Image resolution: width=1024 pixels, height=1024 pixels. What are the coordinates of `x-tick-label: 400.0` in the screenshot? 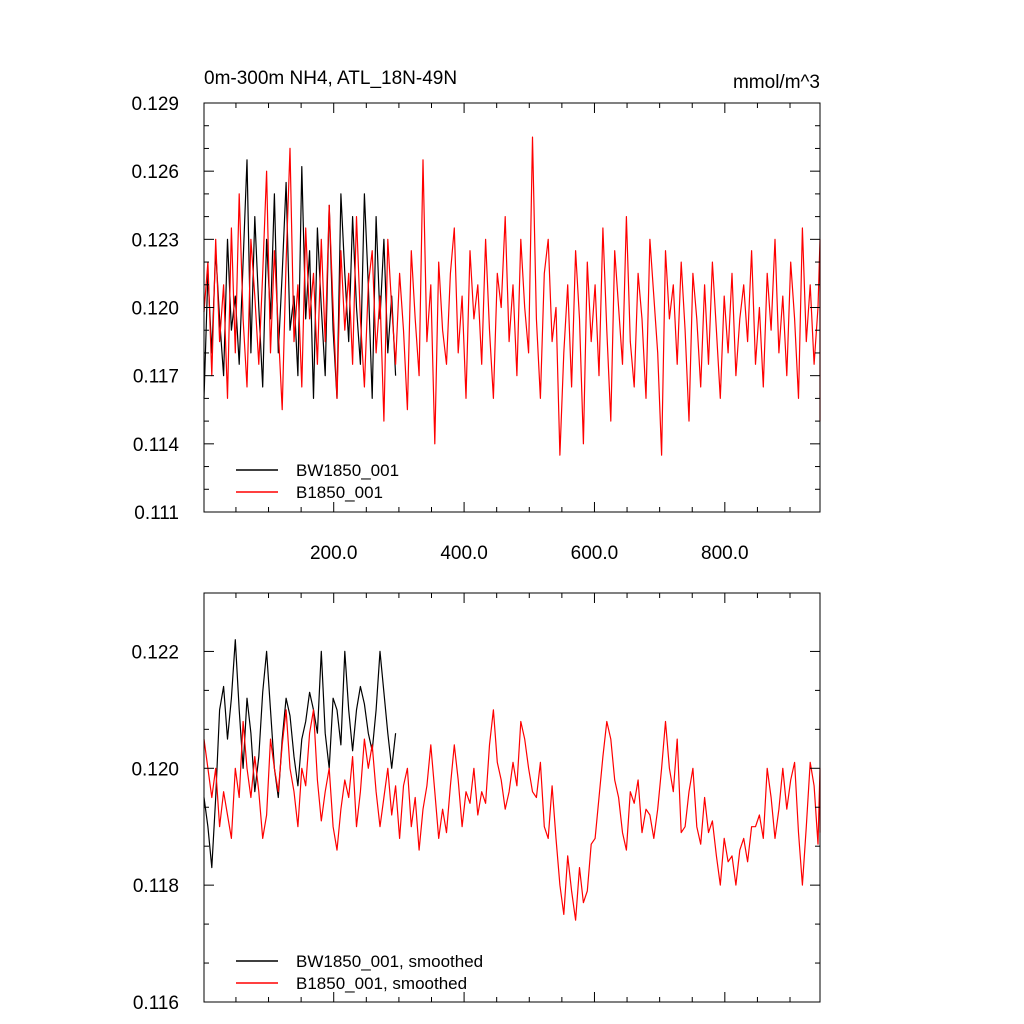 It's located at (464, 553).